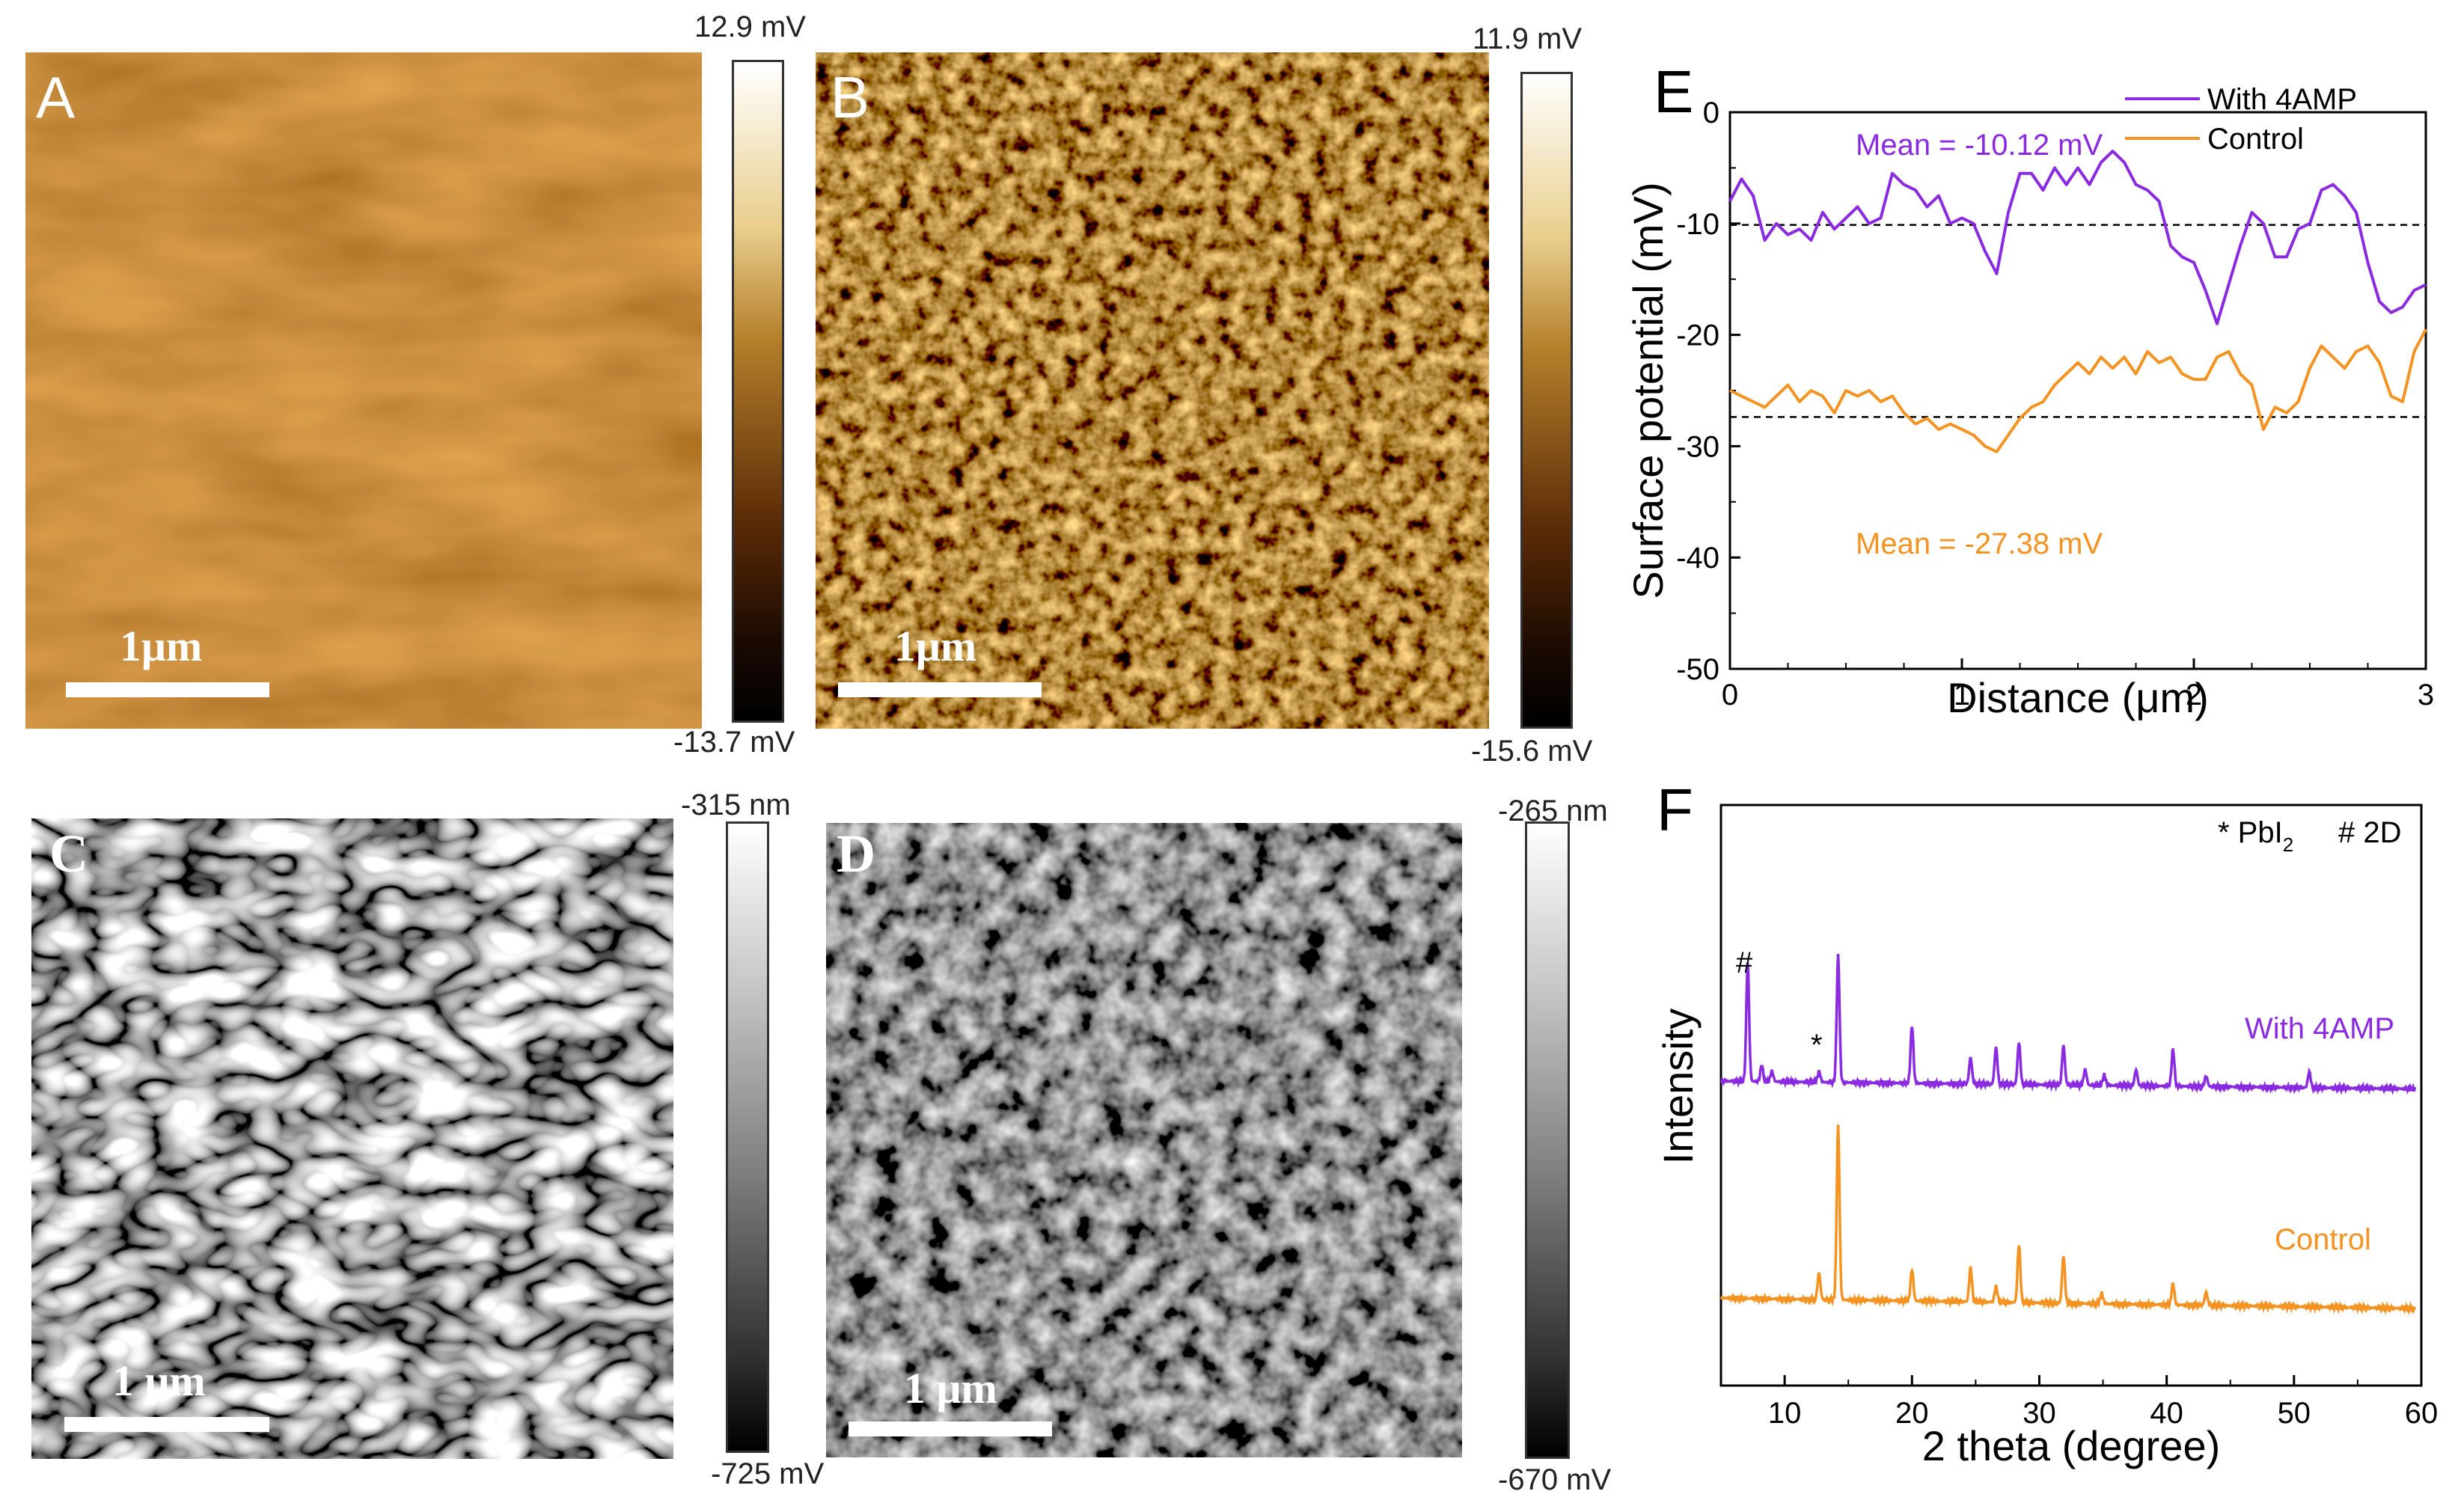 The height and width of the screenshot is (1512, 2455). I want to click on colorbar-d-max: -265 nm, so click(1553, 811).